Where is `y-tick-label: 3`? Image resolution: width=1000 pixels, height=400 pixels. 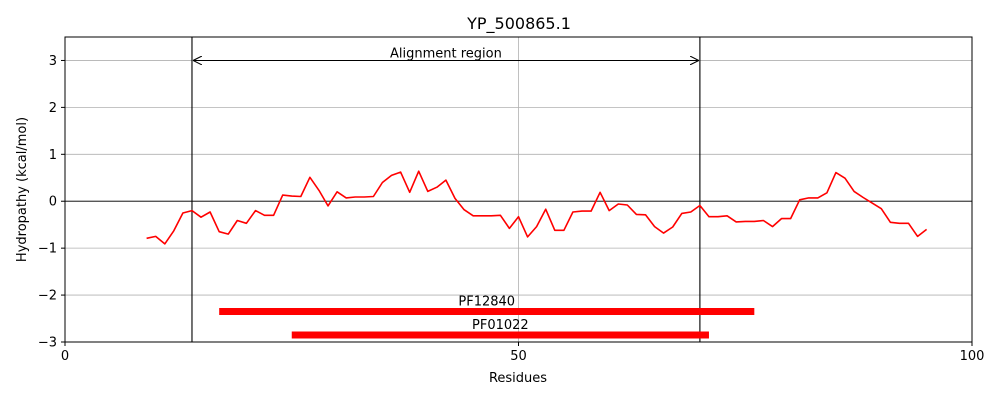 y-tick-label: 3 is located at coordinates (53, 61).